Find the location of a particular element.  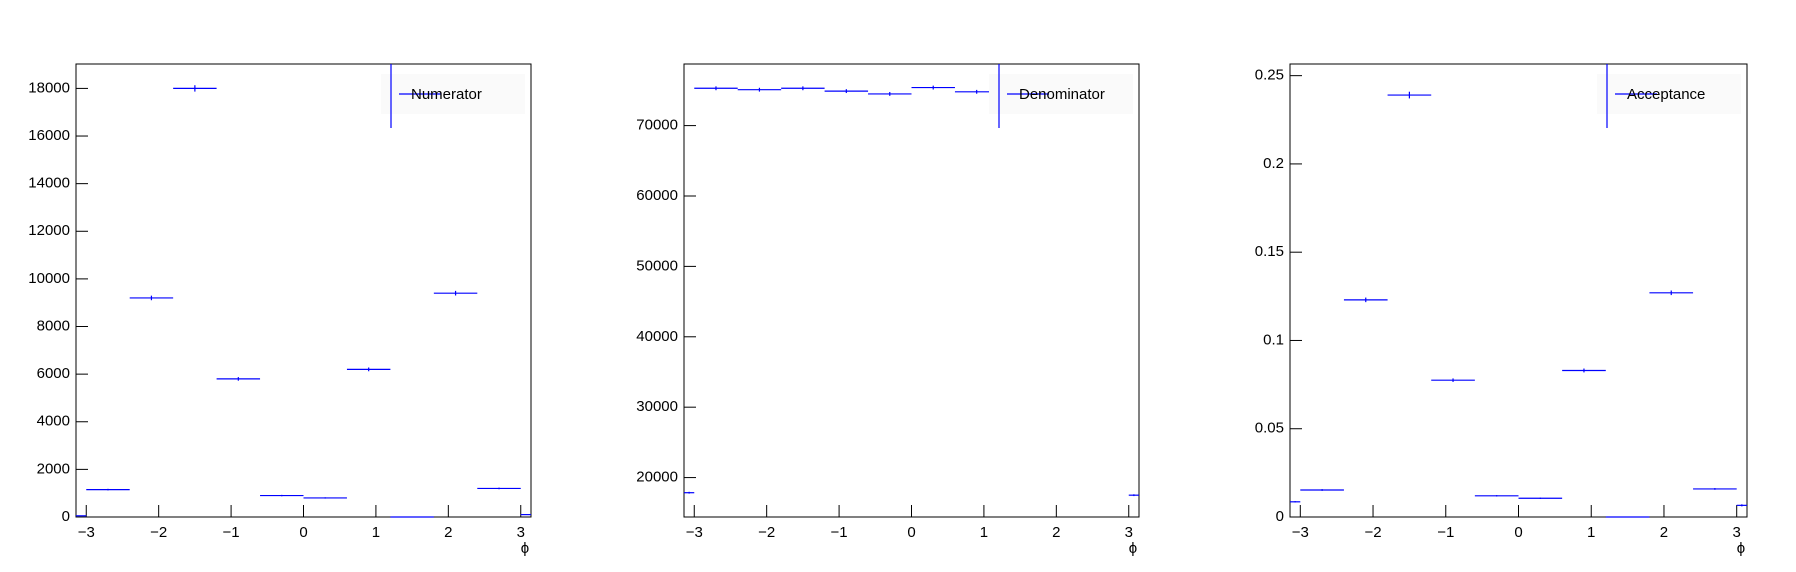

y-tick-label: 0.25 is located at coordinates (1269, 75).